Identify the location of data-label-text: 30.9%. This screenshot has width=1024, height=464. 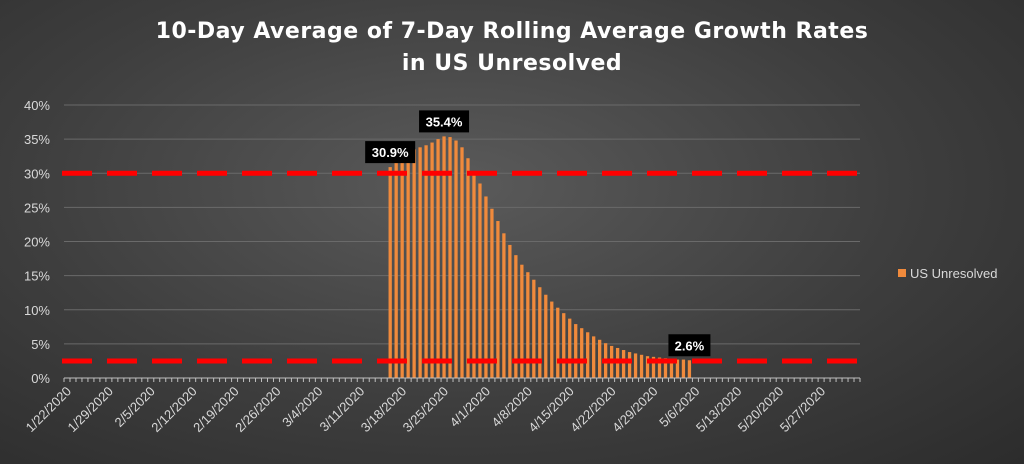
(390, 152).